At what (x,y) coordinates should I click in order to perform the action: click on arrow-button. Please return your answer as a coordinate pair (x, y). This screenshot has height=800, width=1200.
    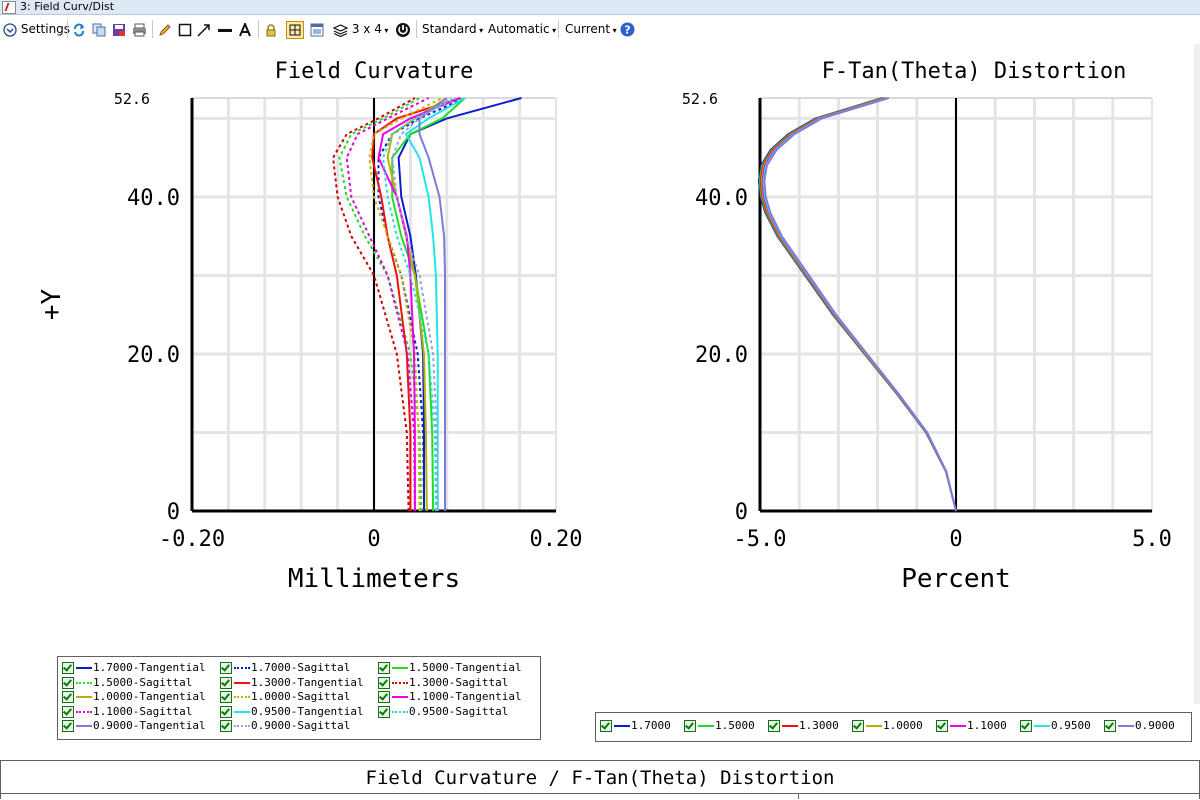
    Looking at the image, I should click on (204, 29).